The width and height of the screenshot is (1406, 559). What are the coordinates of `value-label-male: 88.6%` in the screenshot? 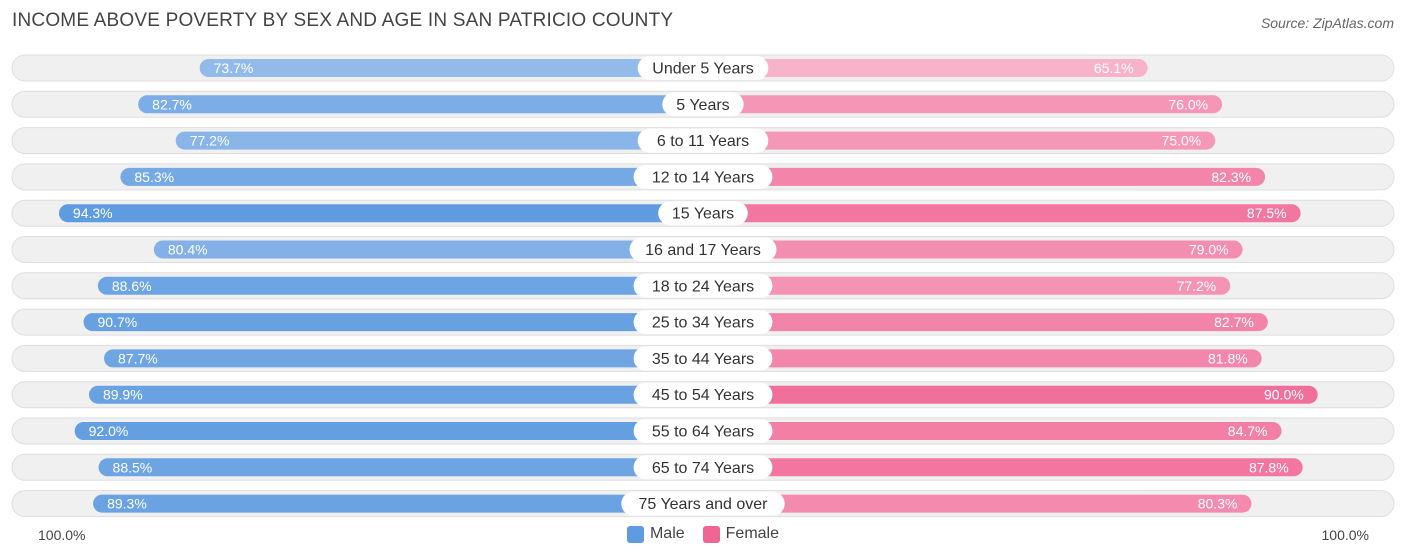 It's located at (132, 286).